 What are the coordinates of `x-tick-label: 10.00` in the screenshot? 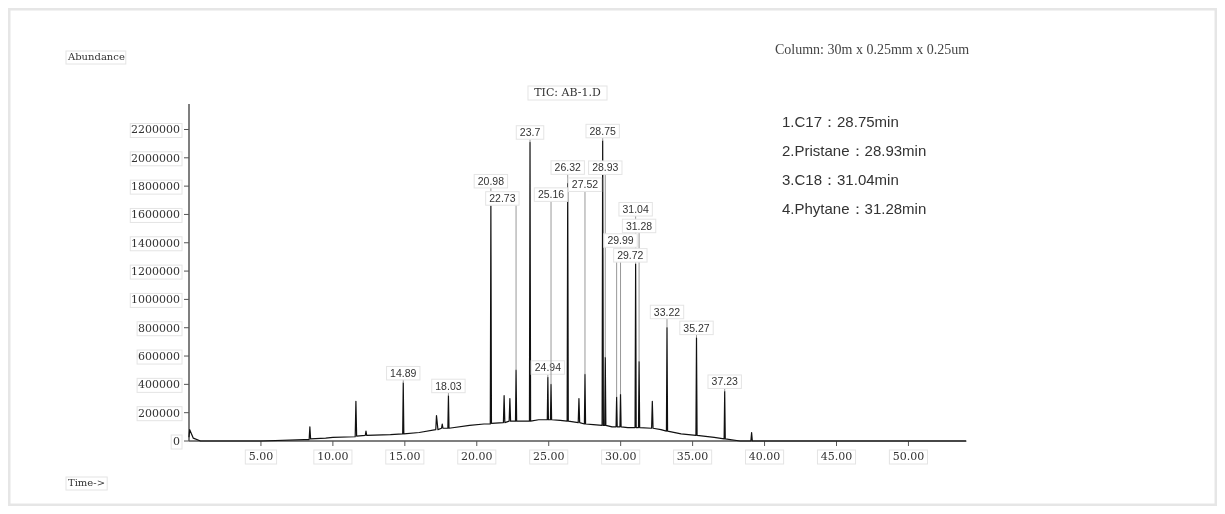 It's located at (333, 456).